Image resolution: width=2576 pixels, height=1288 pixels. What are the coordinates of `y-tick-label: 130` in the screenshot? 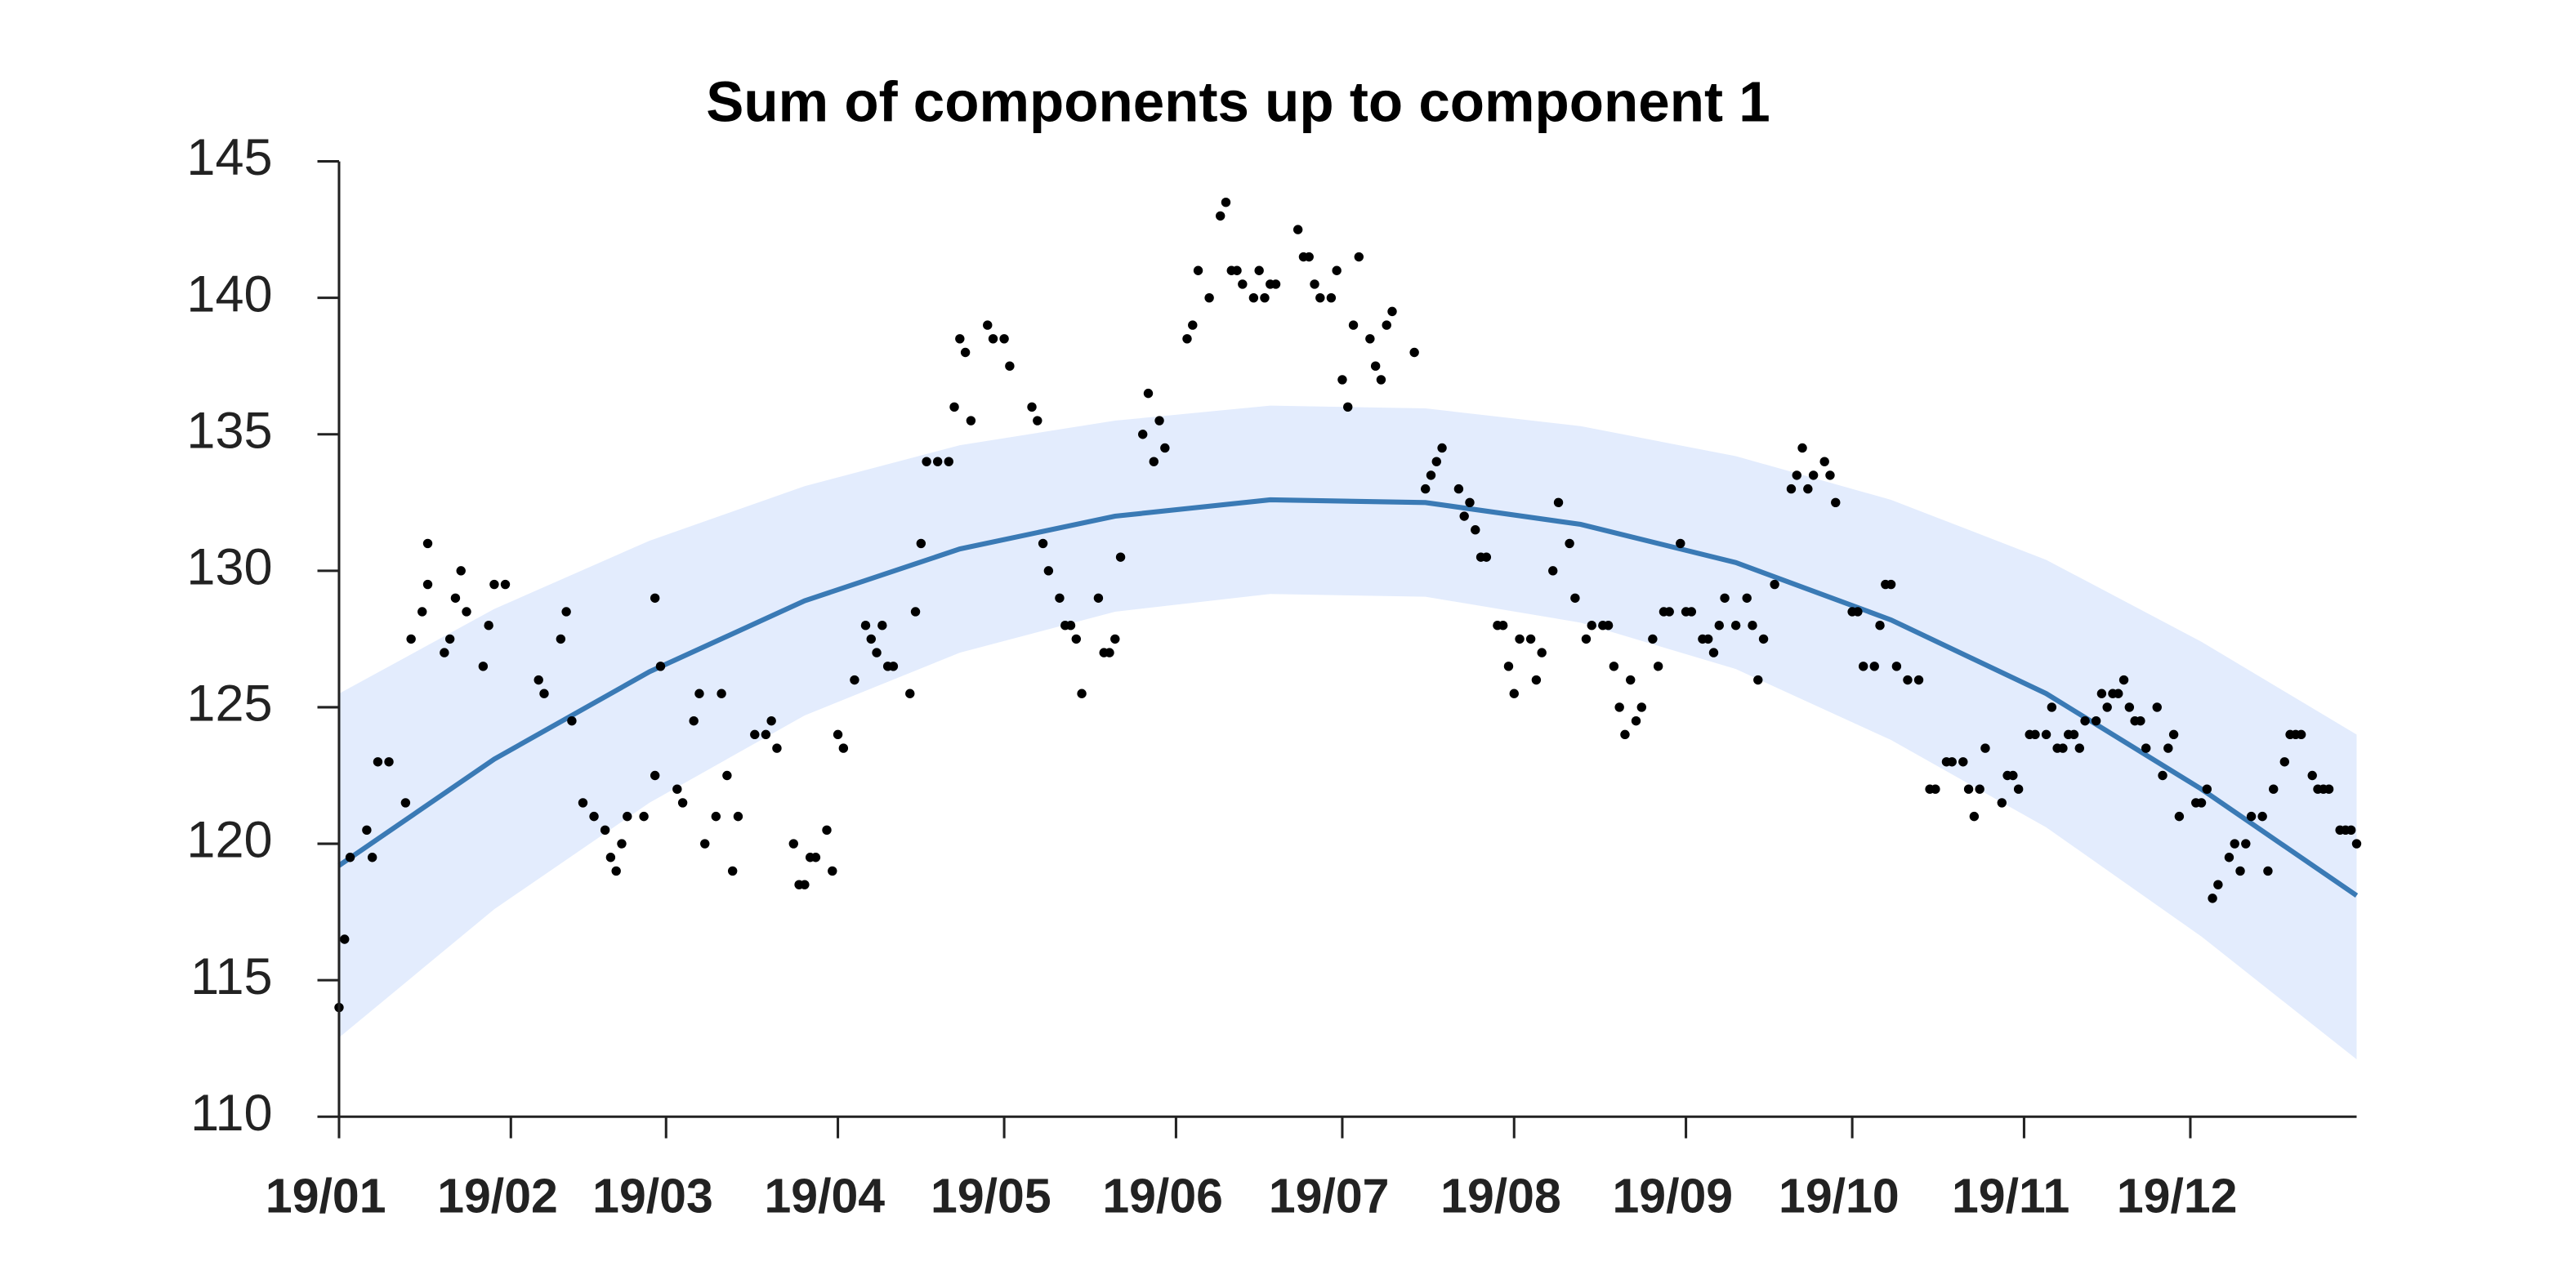 It's located at (229, 567).